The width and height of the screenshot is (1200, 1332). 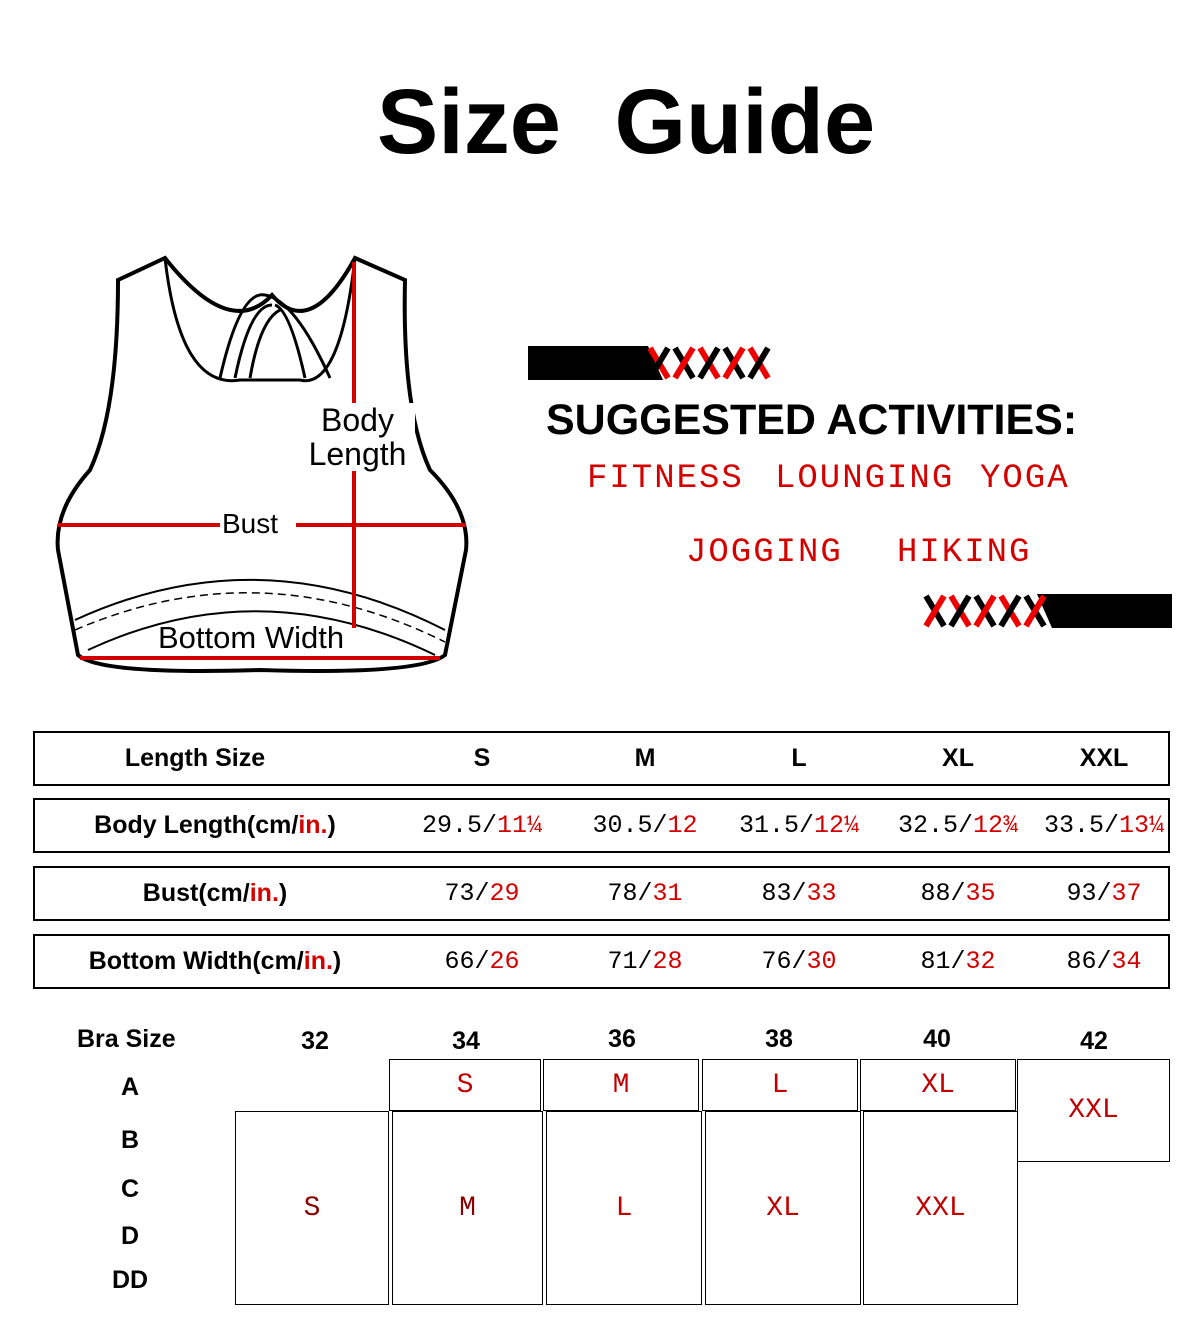 I want to click on row-value: 30.5/12, so click(x=645, y=825).